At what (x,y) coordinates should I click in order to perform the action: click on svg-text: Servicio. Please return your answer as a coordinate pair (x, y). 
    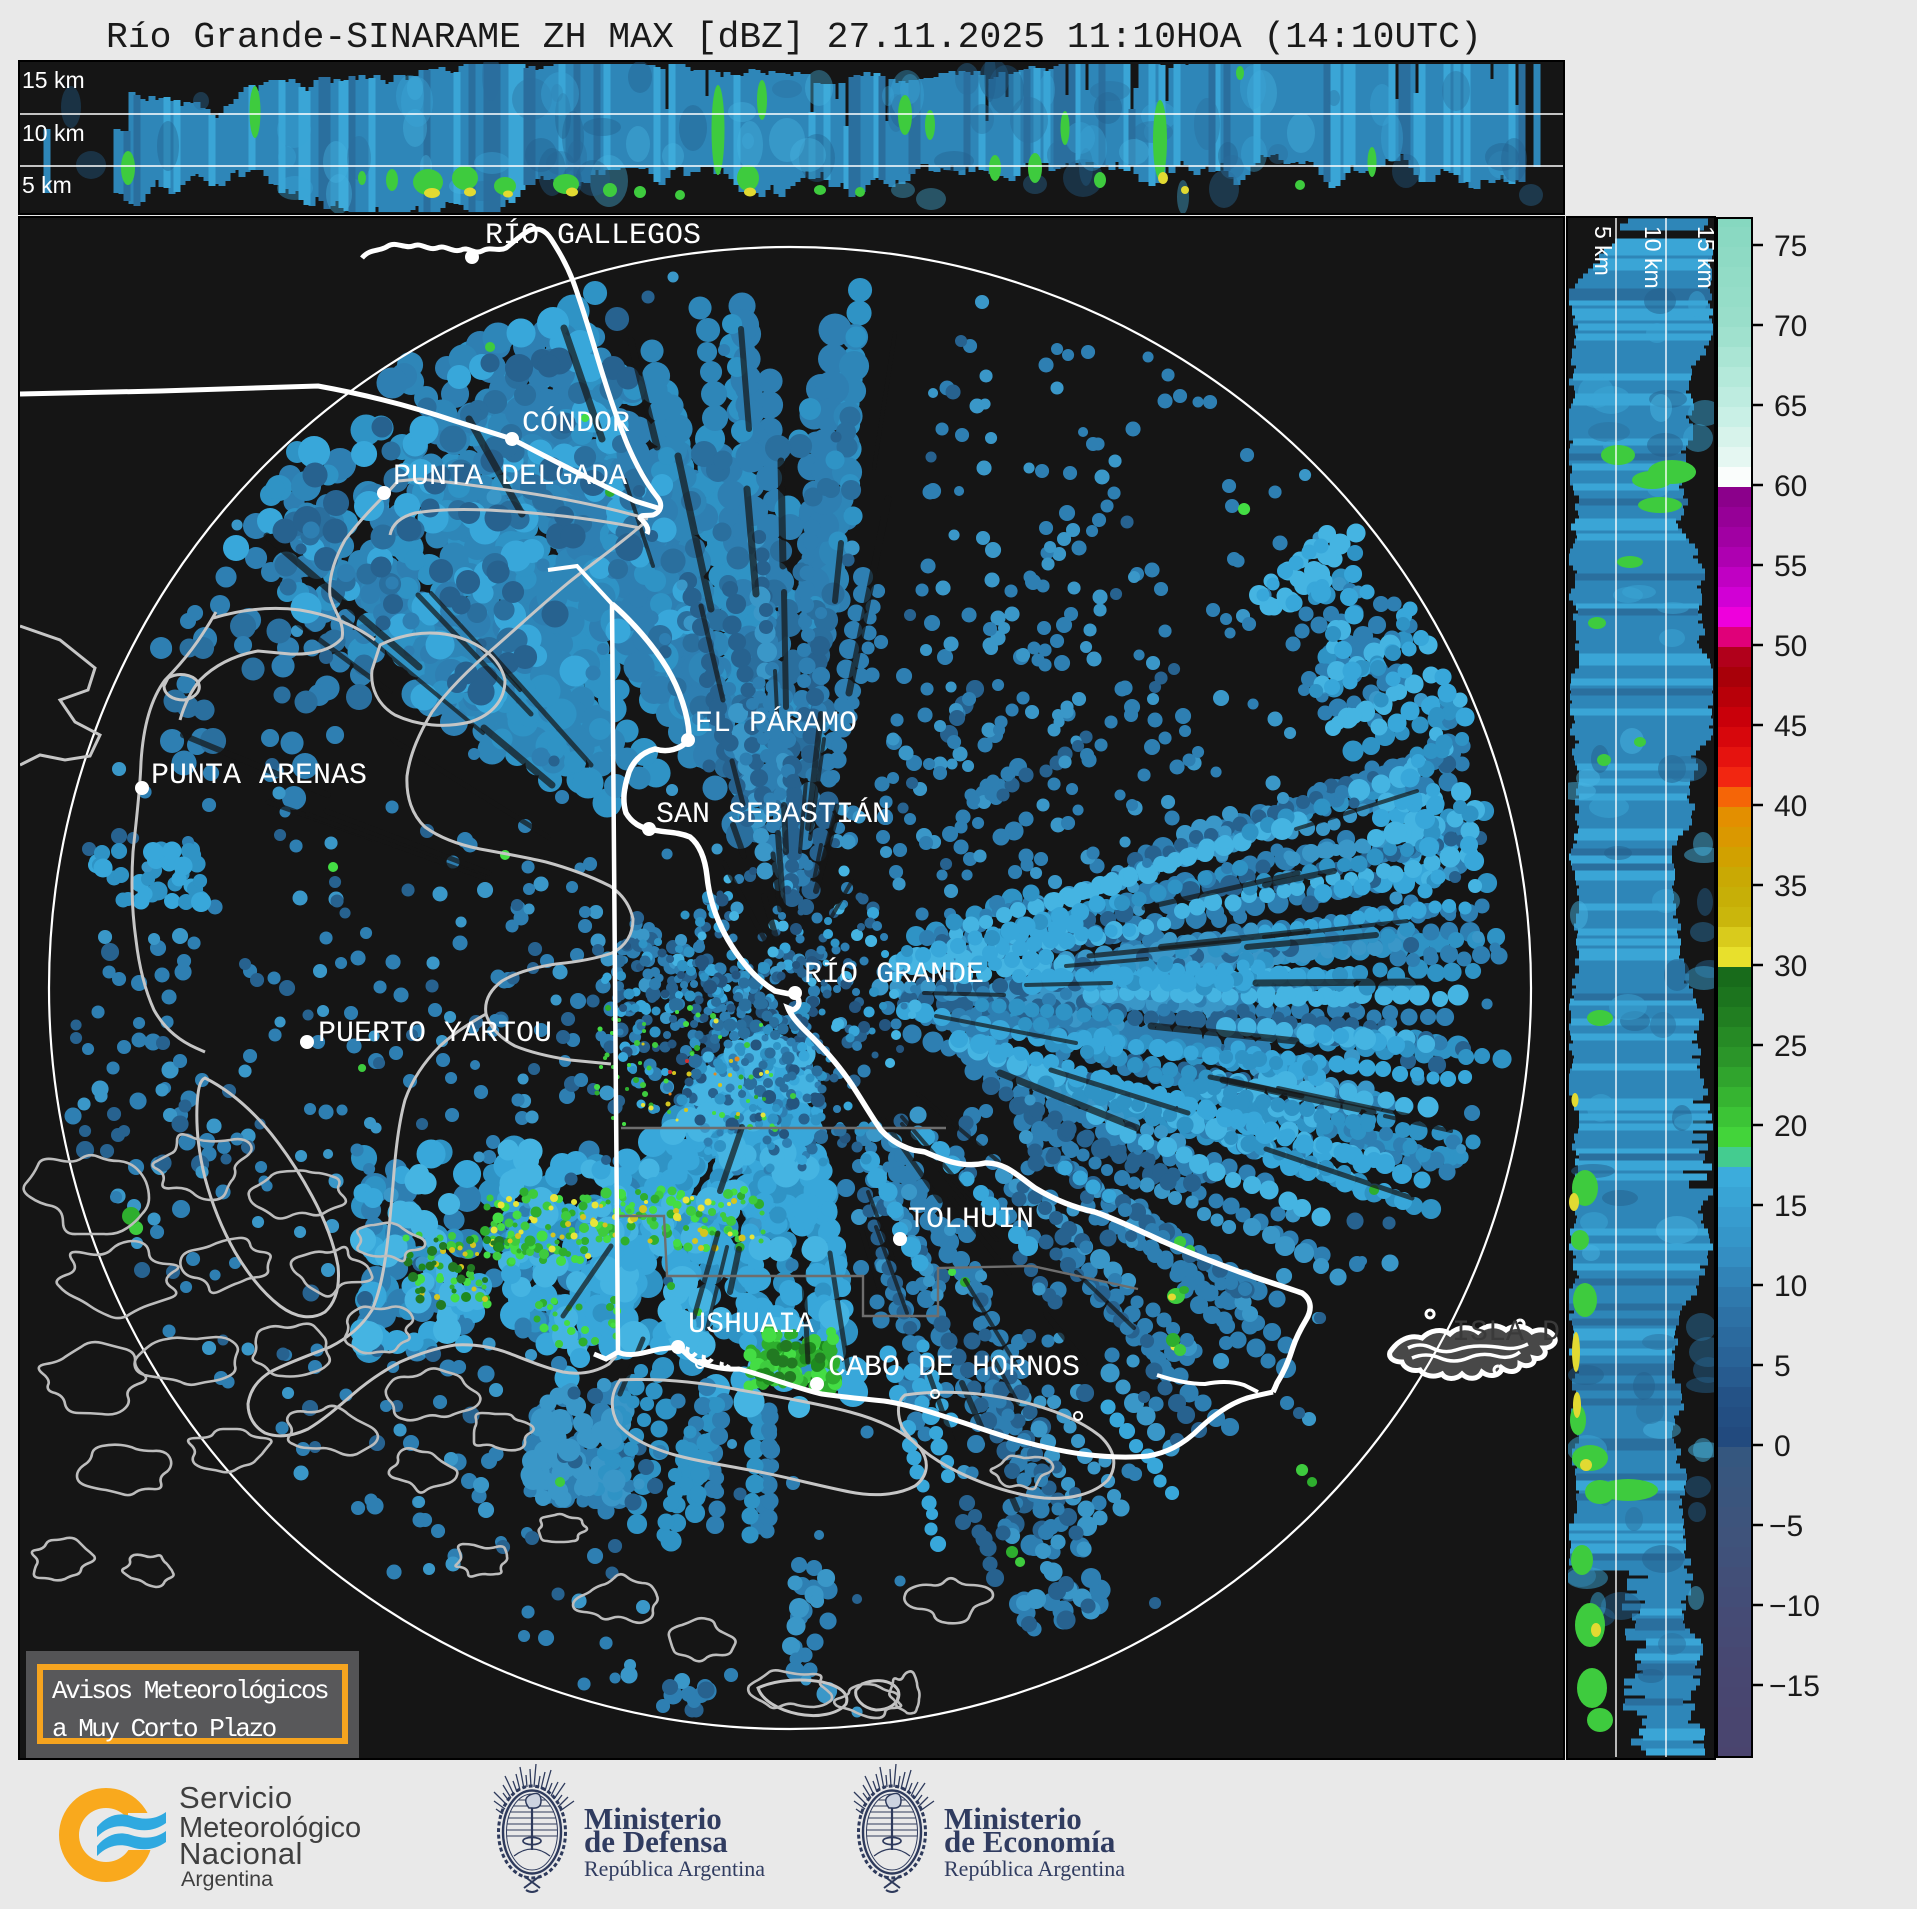
    Looking at the image, I should click on (235, 1797).